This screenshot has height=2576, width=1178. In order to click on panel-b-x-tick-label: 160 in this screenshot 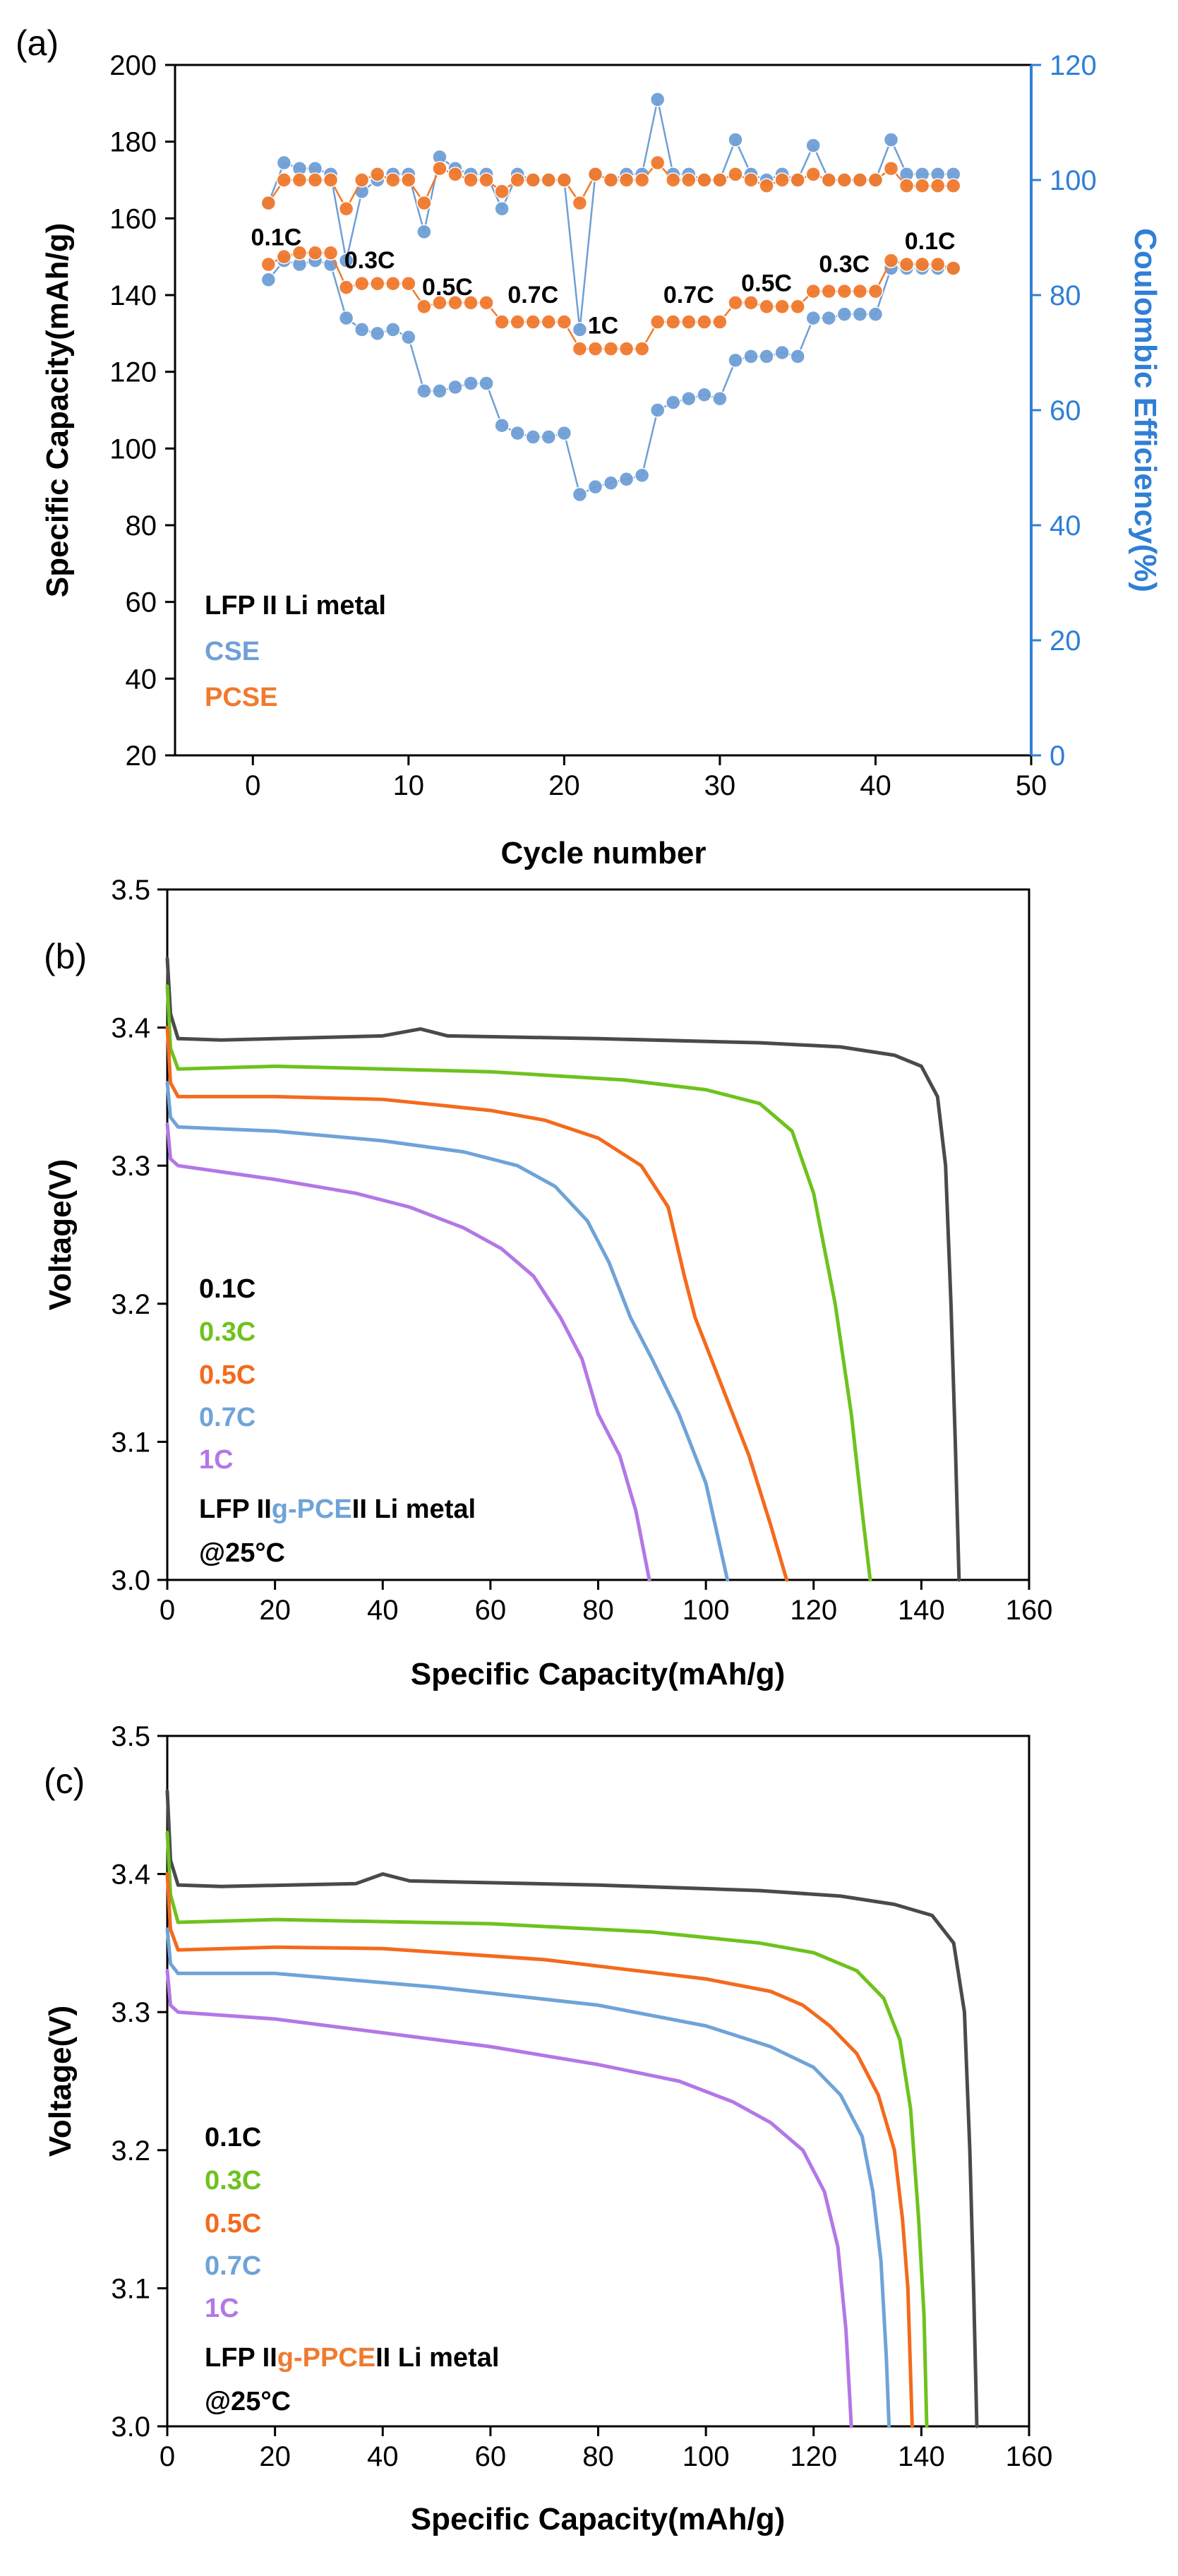, I will do `click(1029, 1610)`.